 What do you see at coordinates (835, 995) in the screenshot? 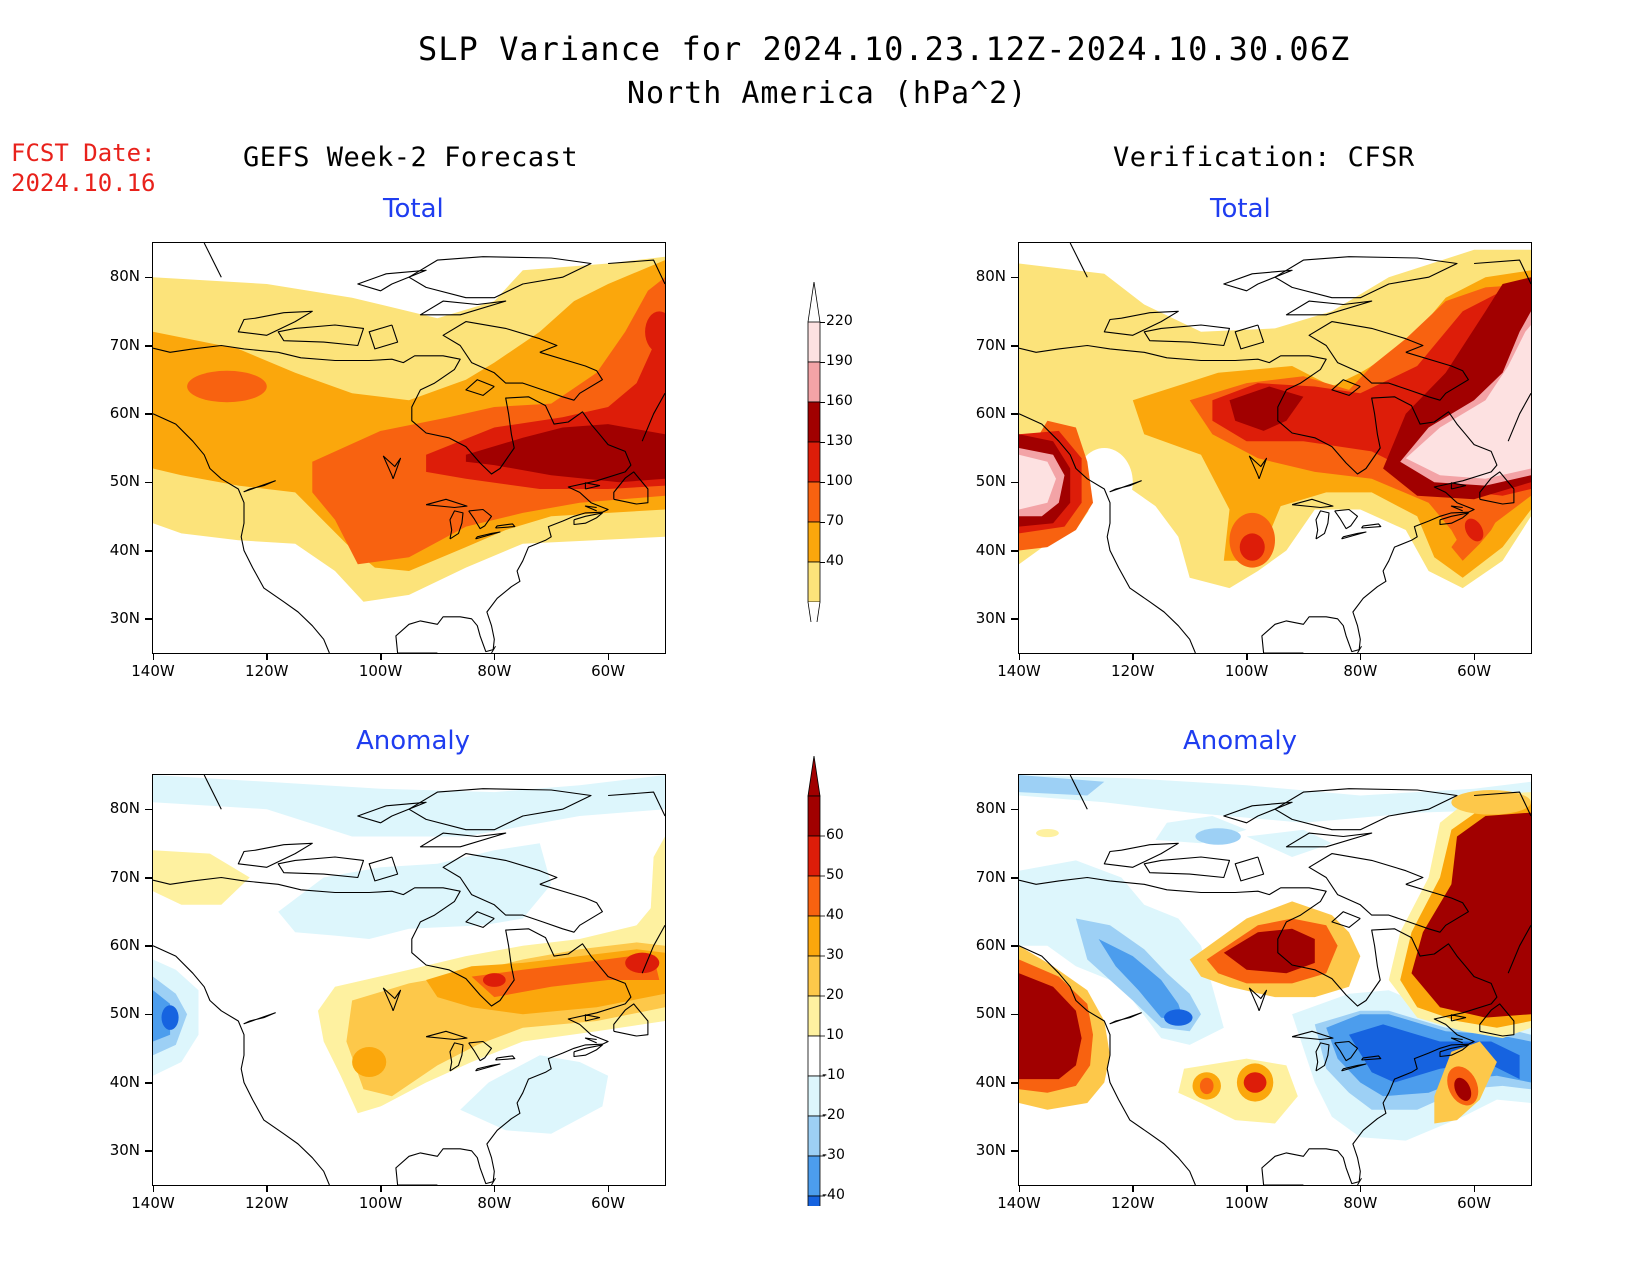
I see `colorbar-anomaly-label: 20` at bounding box center [835, 995].